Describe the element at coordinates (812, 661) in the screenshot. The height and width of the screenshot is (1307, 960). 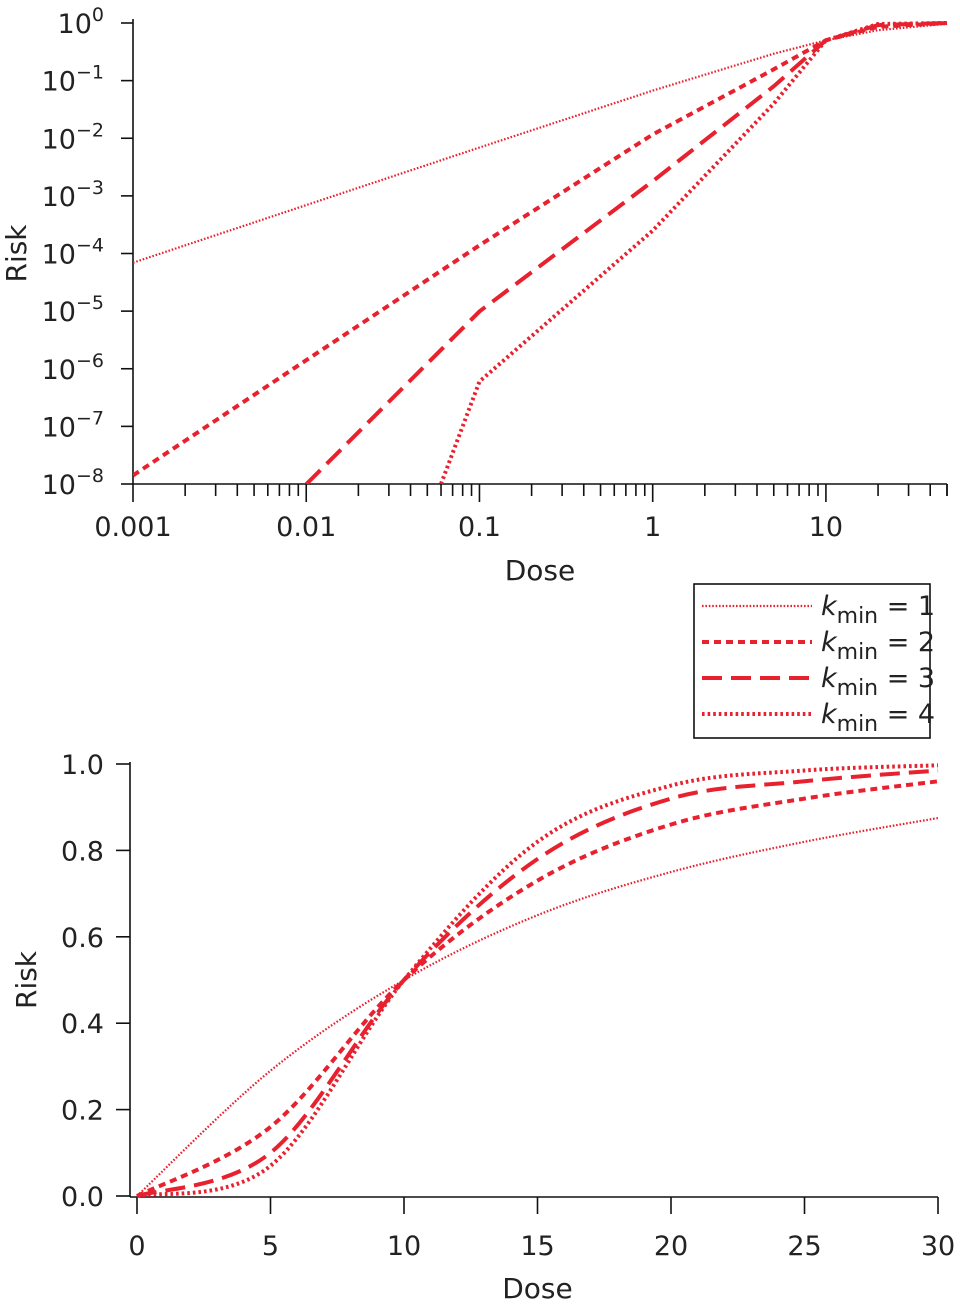
I see `legend-box` at that location.